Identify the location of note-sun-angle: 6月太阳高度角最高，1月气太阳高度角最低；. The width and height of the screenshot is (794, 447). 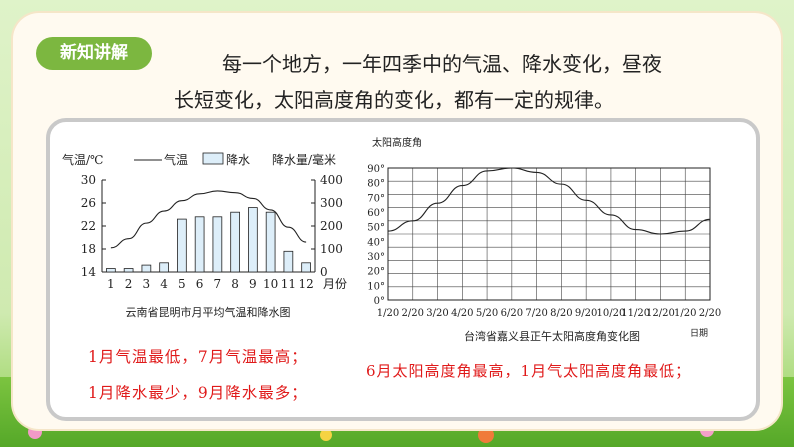
(529, 371).